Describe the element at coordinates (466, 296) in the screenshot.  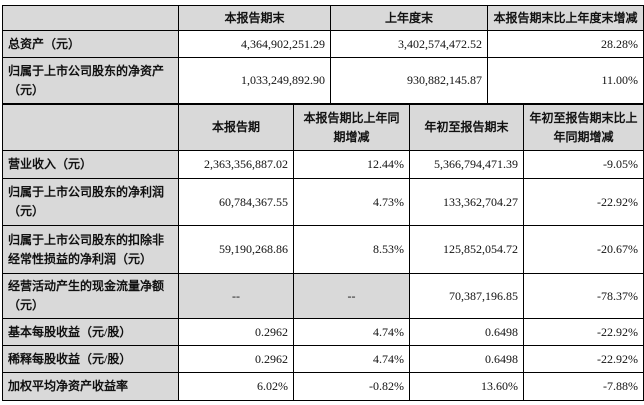
I see `cell-value: 70,387,196.85` at that location.